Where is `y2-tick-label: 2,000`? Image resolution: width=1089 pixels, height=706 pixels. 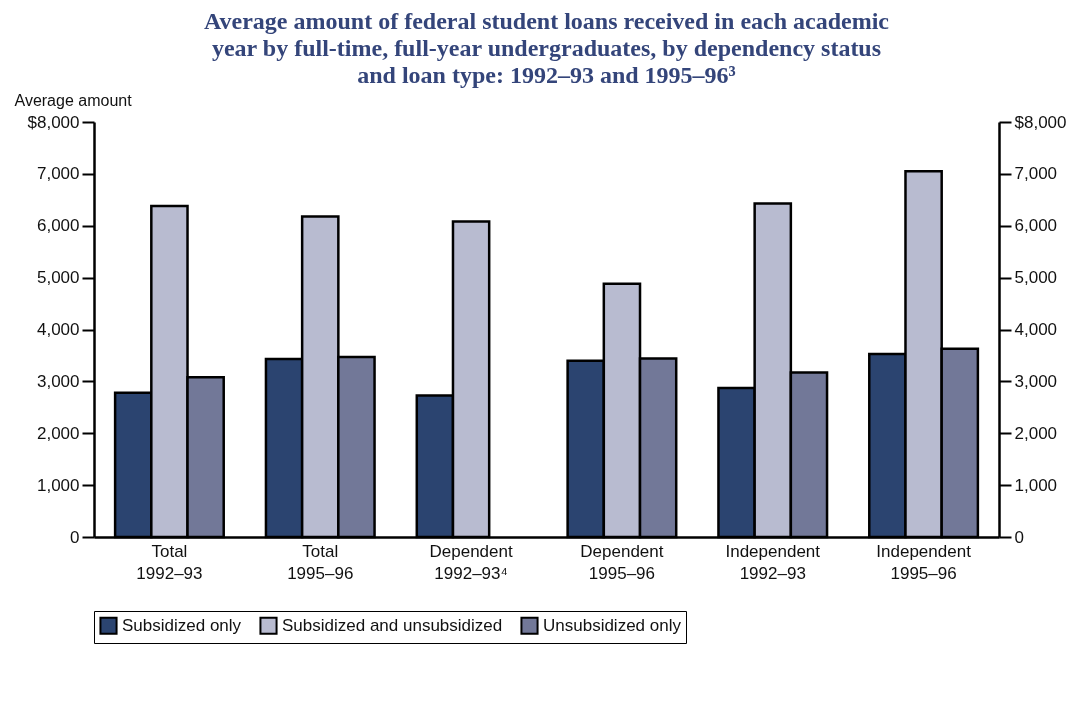 y2-tick-label: 2,000 is located at coordinates (1036, 433).